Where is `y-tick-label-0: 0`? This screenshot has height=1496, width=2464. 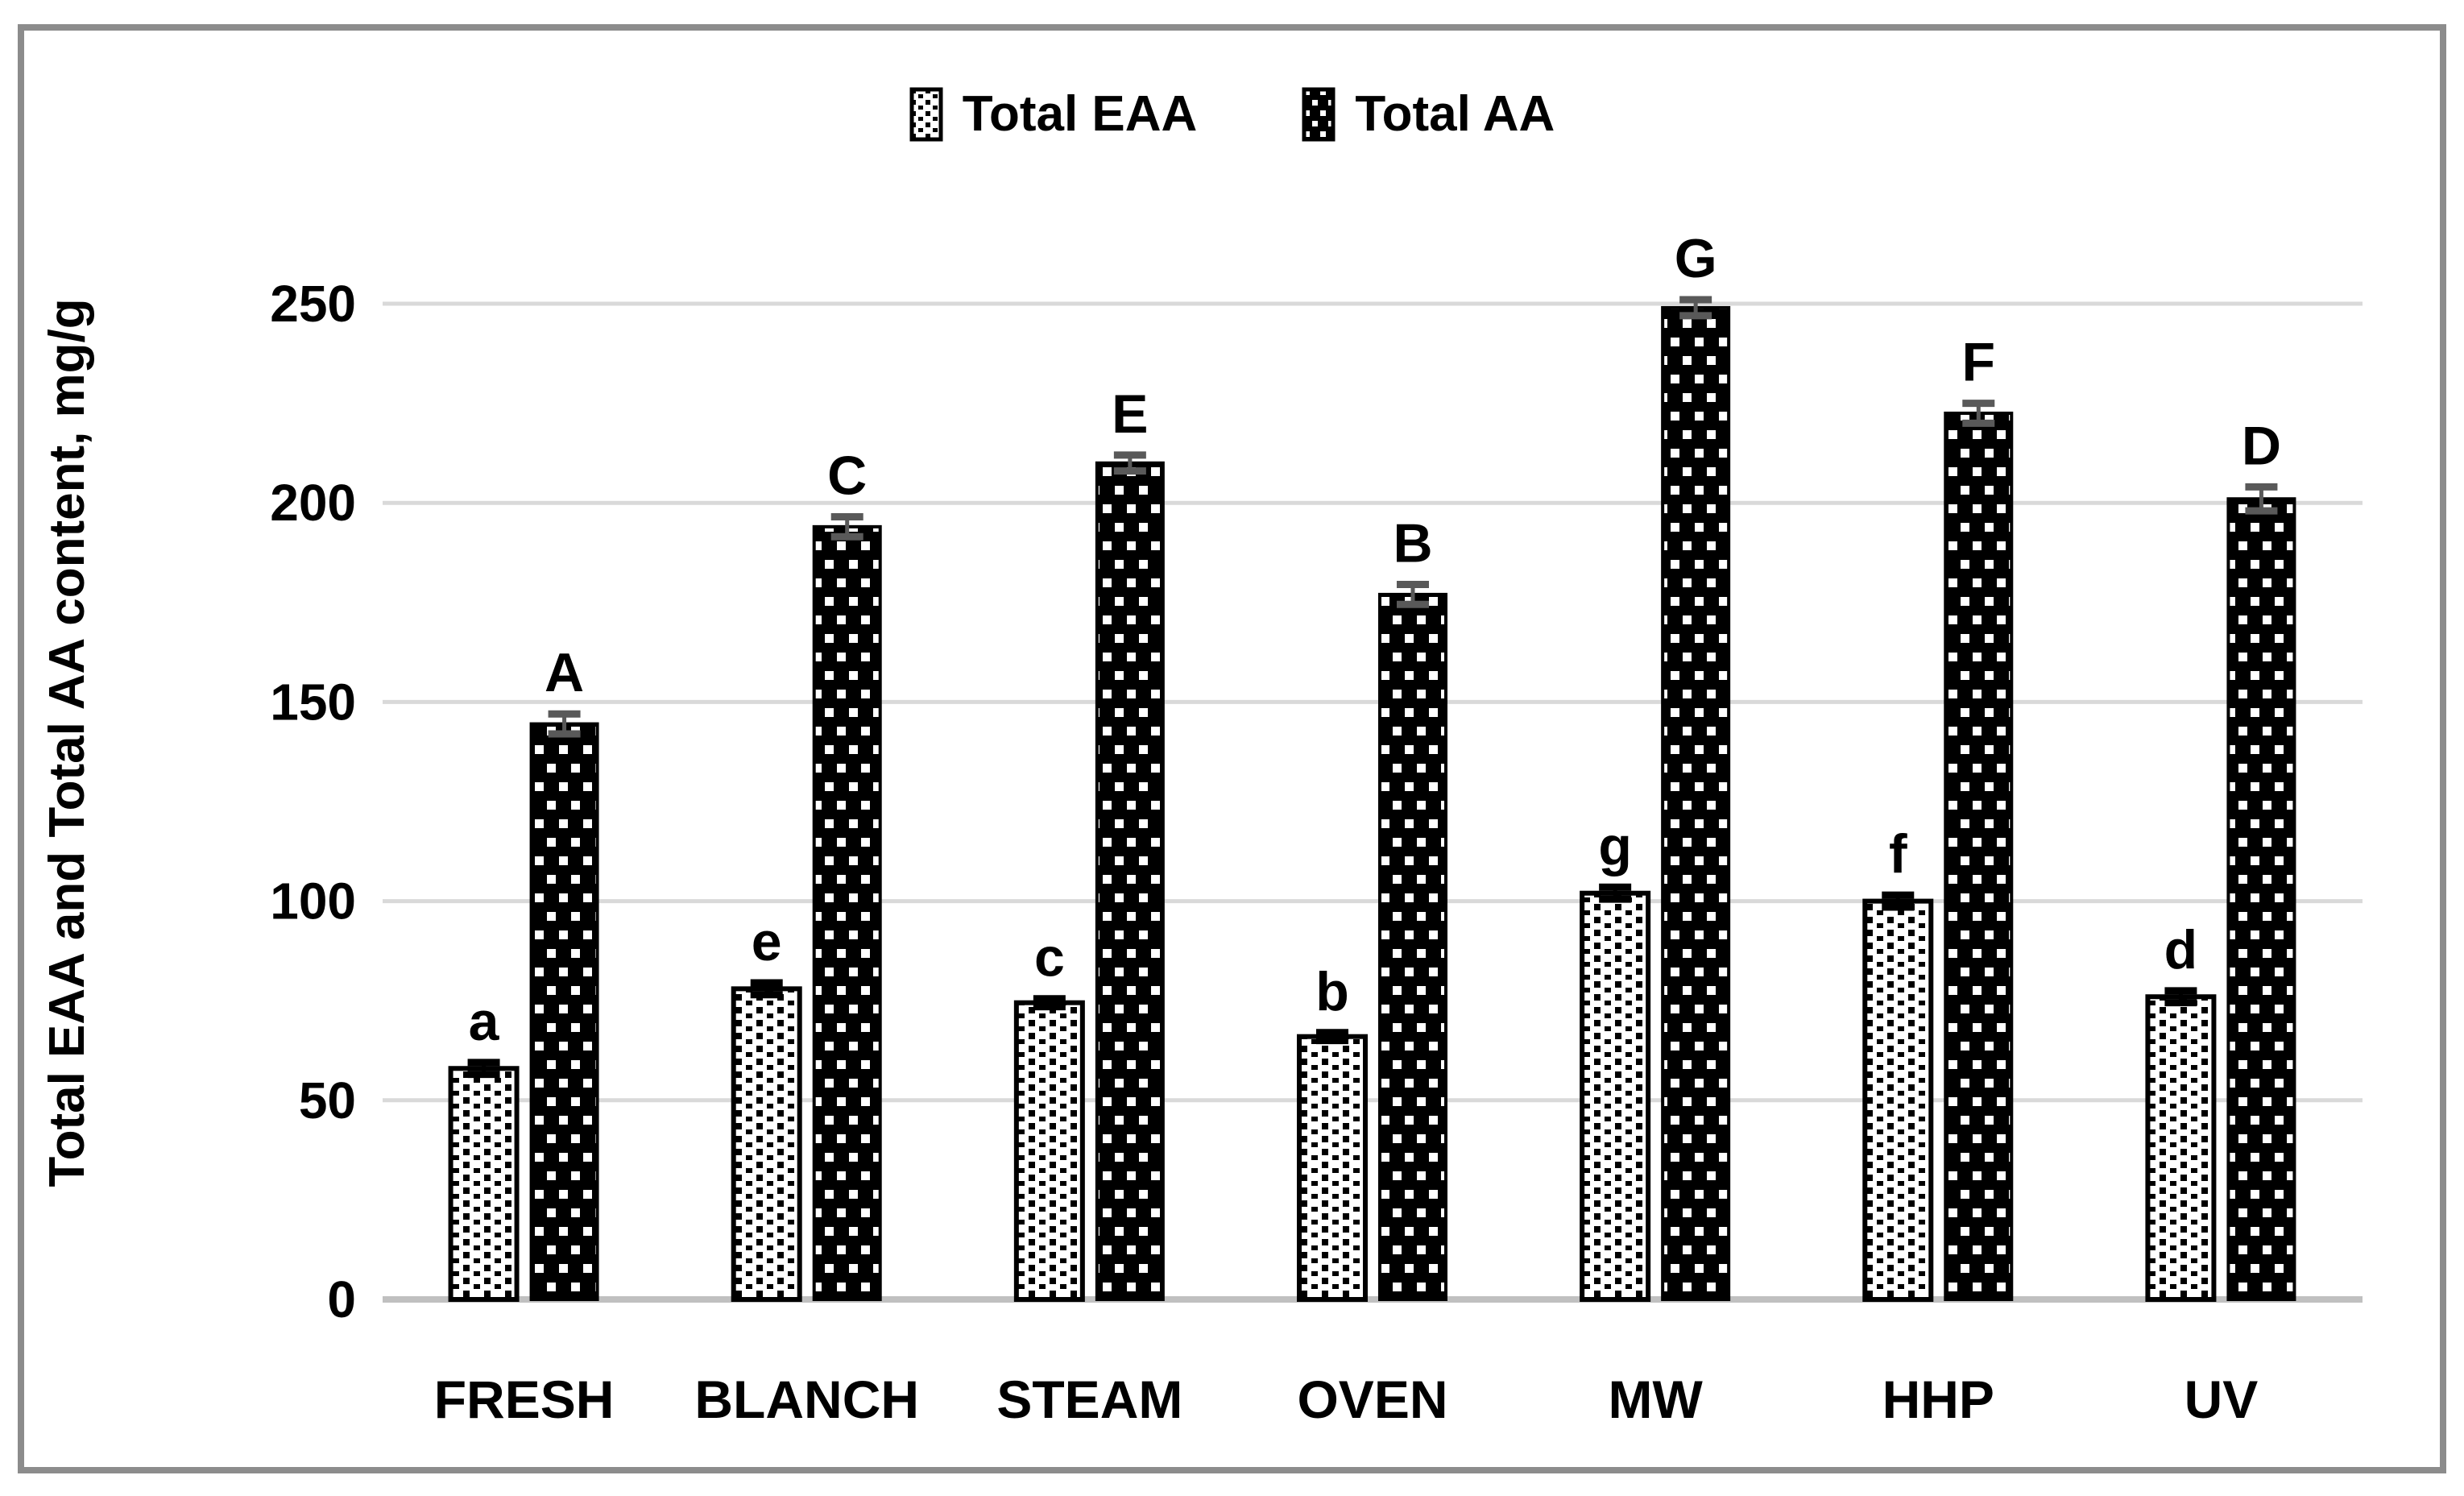
y-tick-label-0: 0 is located at coordinates (341, 1299).